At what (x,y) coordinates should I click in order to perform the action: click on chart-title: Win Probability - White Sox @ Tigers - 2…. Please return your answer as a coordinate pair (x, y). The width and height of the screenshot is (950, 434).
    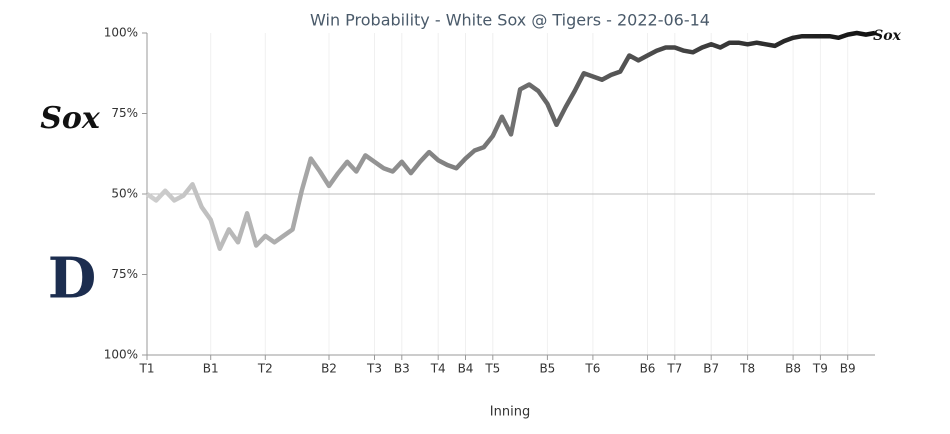
    Looking at the image, I should click on (510, 20).